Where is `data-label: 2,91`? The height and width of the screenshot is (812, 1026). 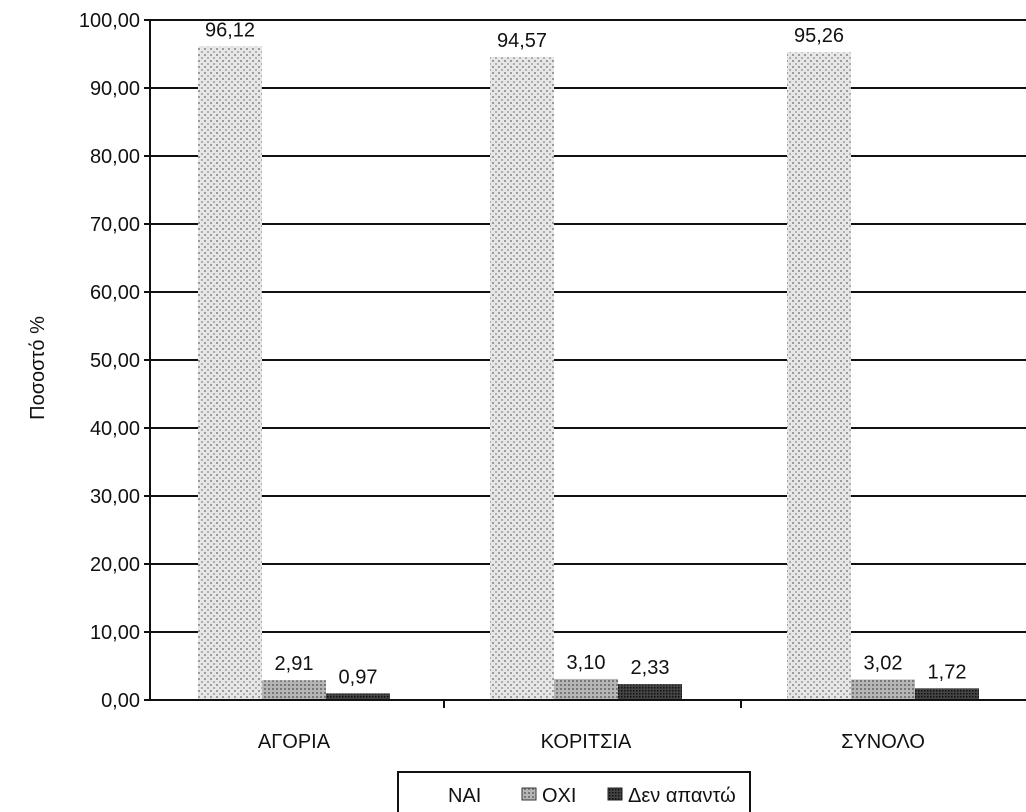 data-label: 2,91 is located at coordinates (294, 664).